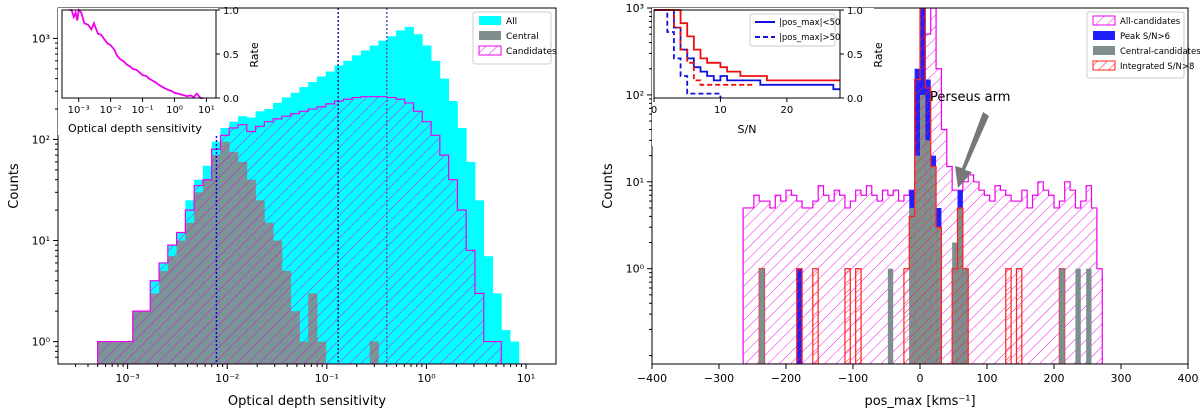 This screenshot has width=1200, height=412. What do you see at coordinates (1054, 378) in the screenshot?
I see `x-tick-label: 200` at bounding box center [1054, 378].